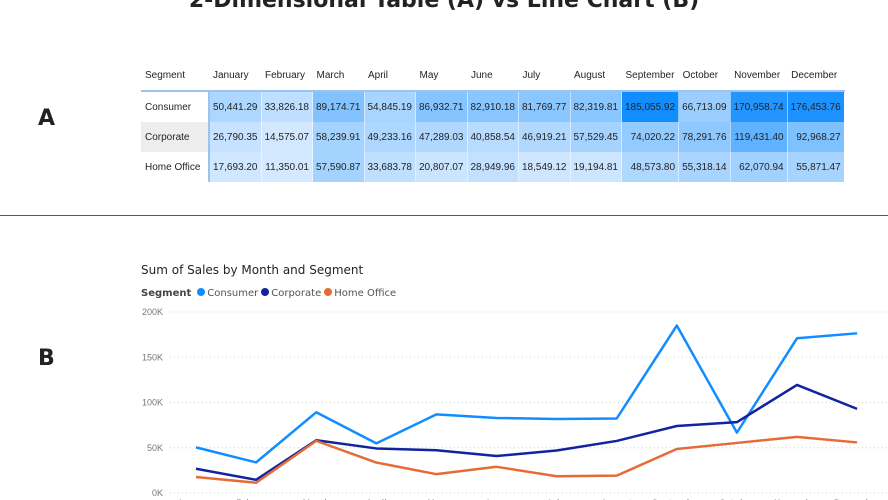 The width and height of the screenshot is (888, 500). I want to click on table-cell: 66,713.09, so click(704, 106).